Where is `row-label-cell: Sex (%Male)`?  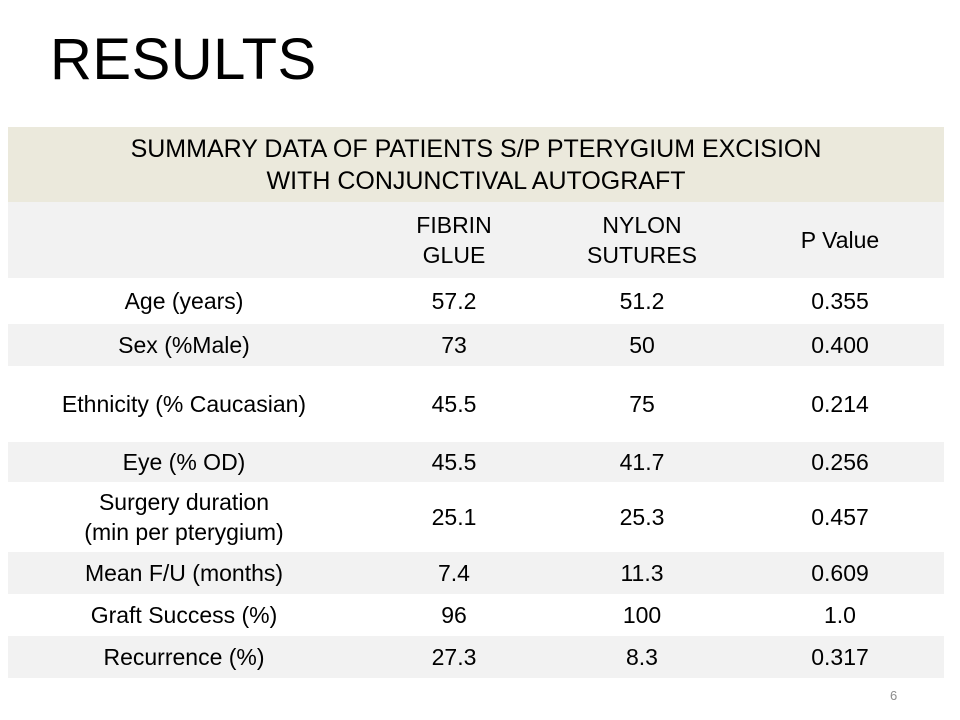
row-label-cell: Sex (%Male) is located at coordinates (184, 345).